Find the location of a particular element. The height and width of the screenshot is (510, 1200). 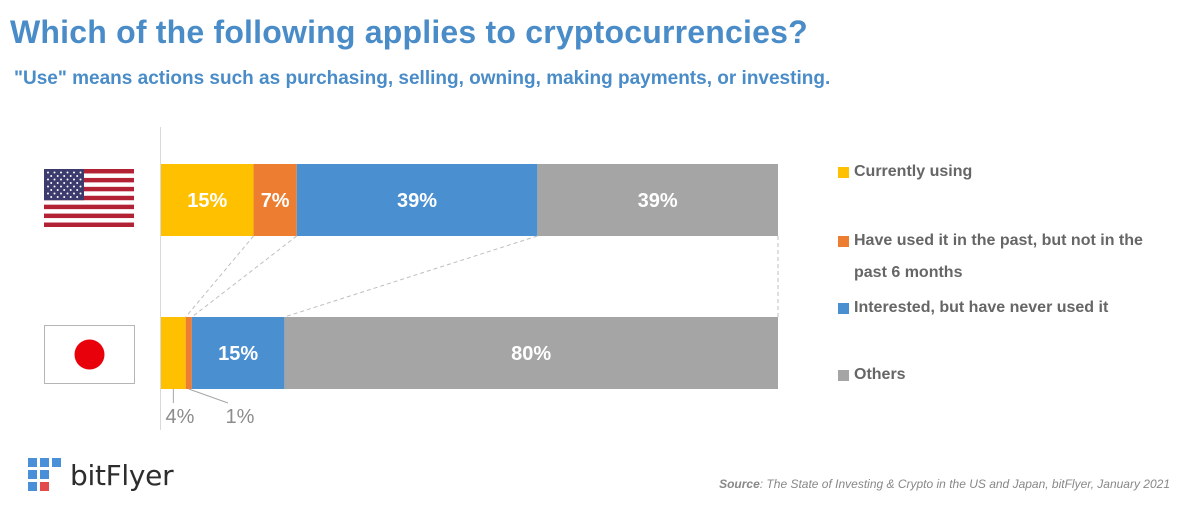

legend-item-others: Others is located at coordinates (1011, 375).